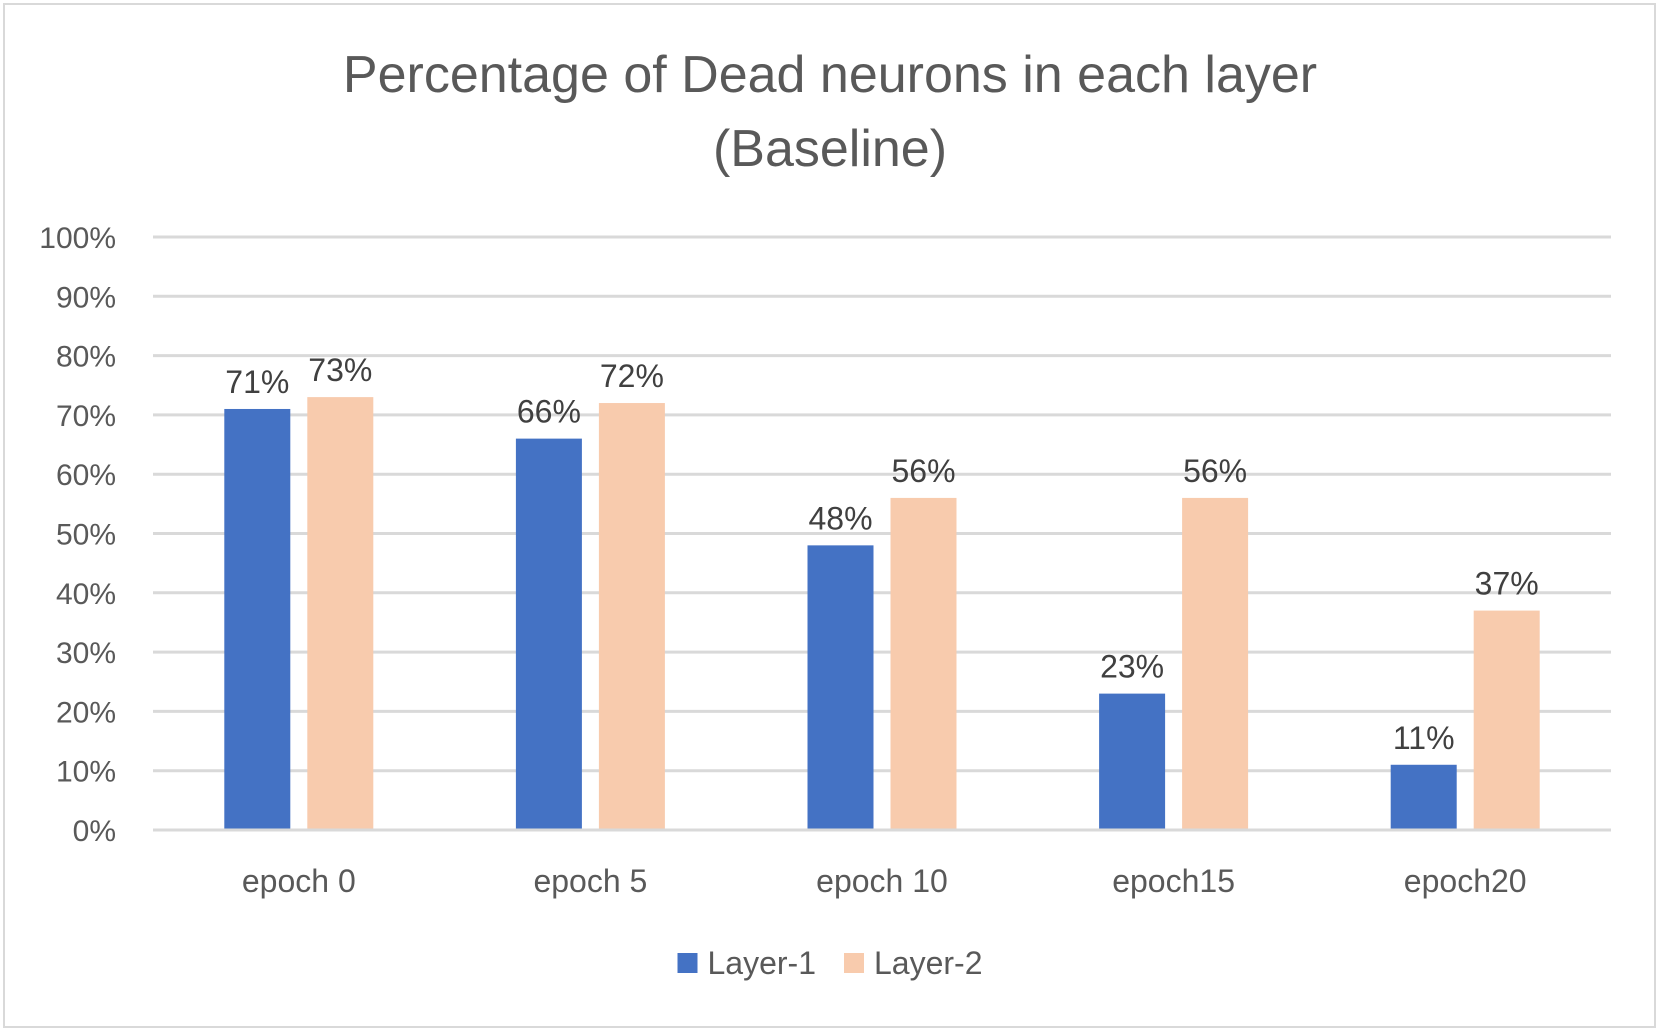  I want to click on bar-layer-2-epoch20, so click(1506, 720).